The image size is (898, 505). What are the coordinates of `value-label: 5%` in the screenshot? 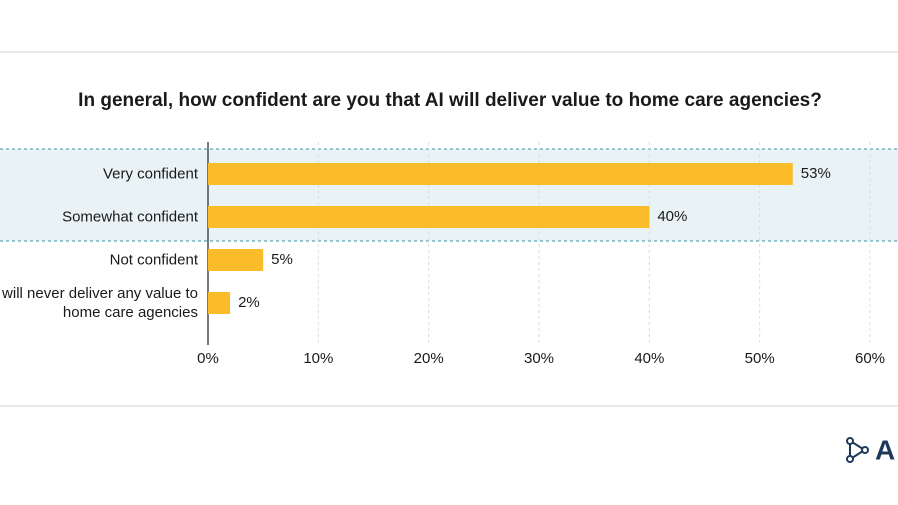 It's located at (282, 259).